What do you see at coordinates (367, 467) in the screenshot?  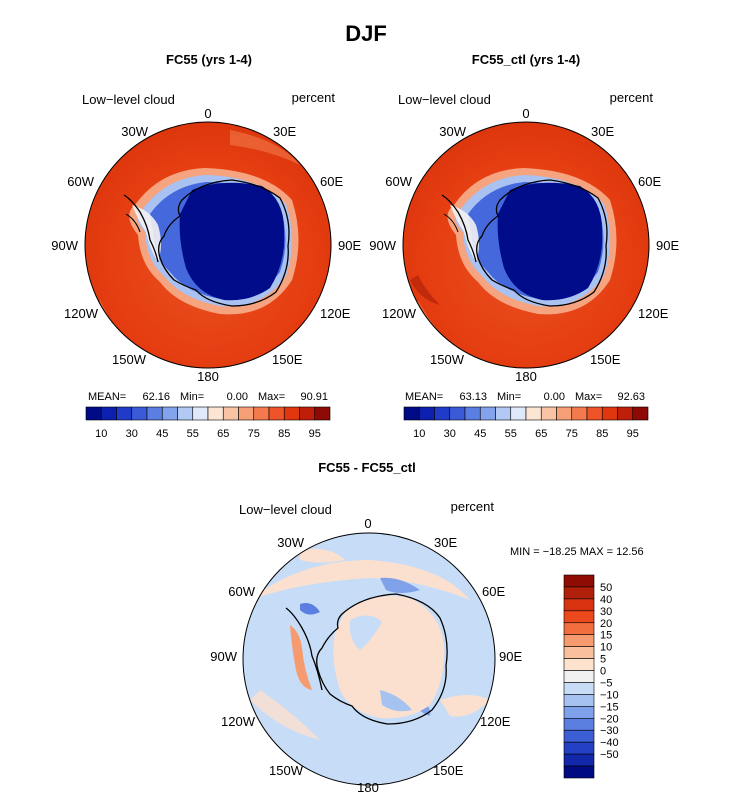 I see `panel-title: FC55 - FC55_ctl` at bounding box center [367, 467].